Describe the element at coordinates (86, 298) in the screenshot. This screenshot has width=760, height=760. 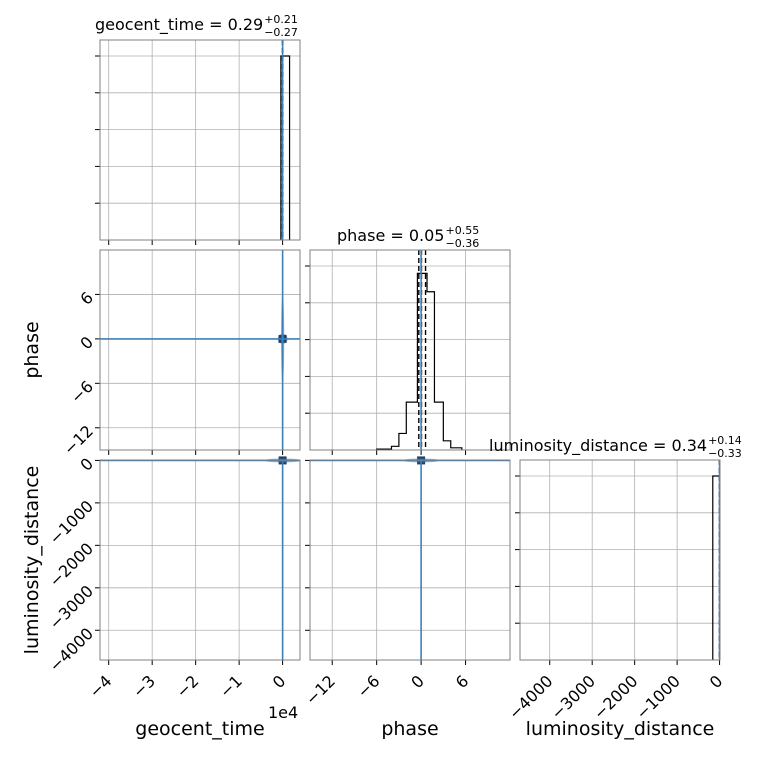
I see `ytick-label-phase: 6` at that location.